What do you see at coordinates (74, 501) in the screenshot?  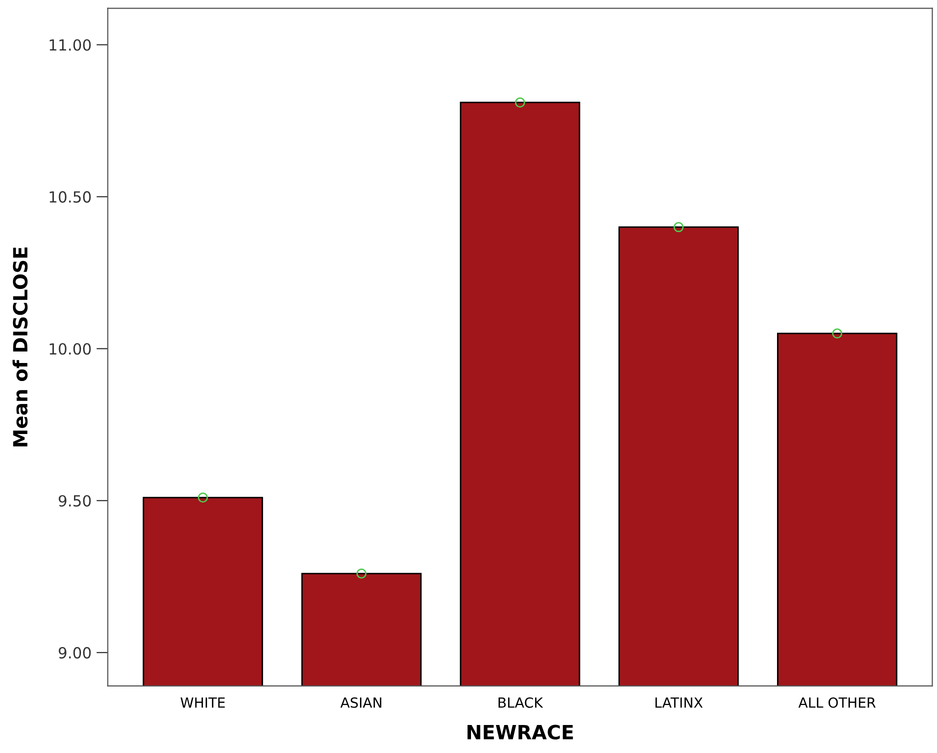 I see `y-tick-label: 9.50` at bounding box center [74, 501].